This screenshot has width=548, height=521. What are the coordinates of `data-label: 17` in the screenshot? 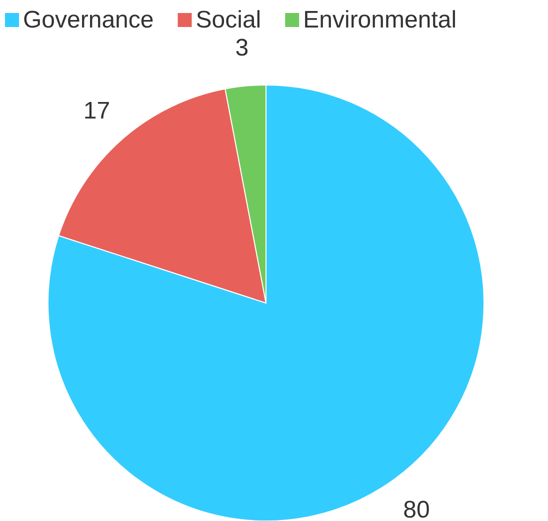 It's located at (96, 110).